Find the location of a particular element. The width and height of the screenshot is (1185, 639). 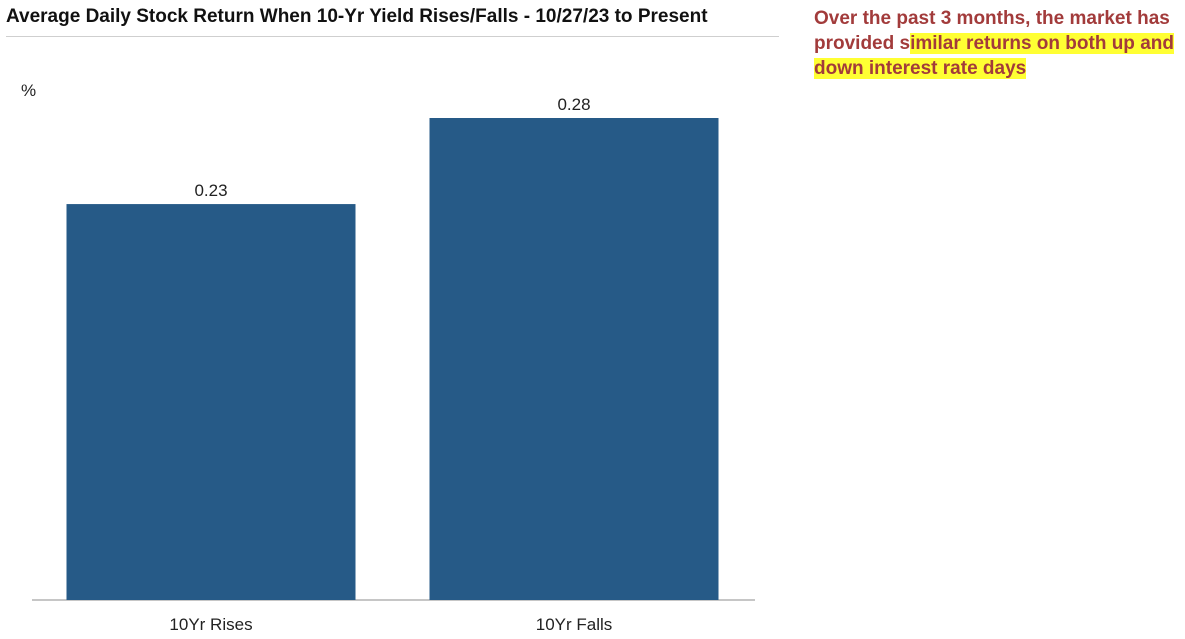

data-label: 0.23 is located at coordinates (210, 190).